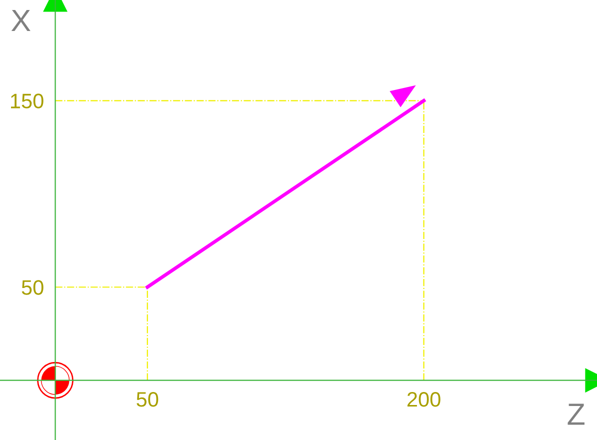 The image size is (597, 440). What do you see at coordinates (27, 101) in the screenshot?
I see `y-tick-label: 150` at bounding box center [27, 101].